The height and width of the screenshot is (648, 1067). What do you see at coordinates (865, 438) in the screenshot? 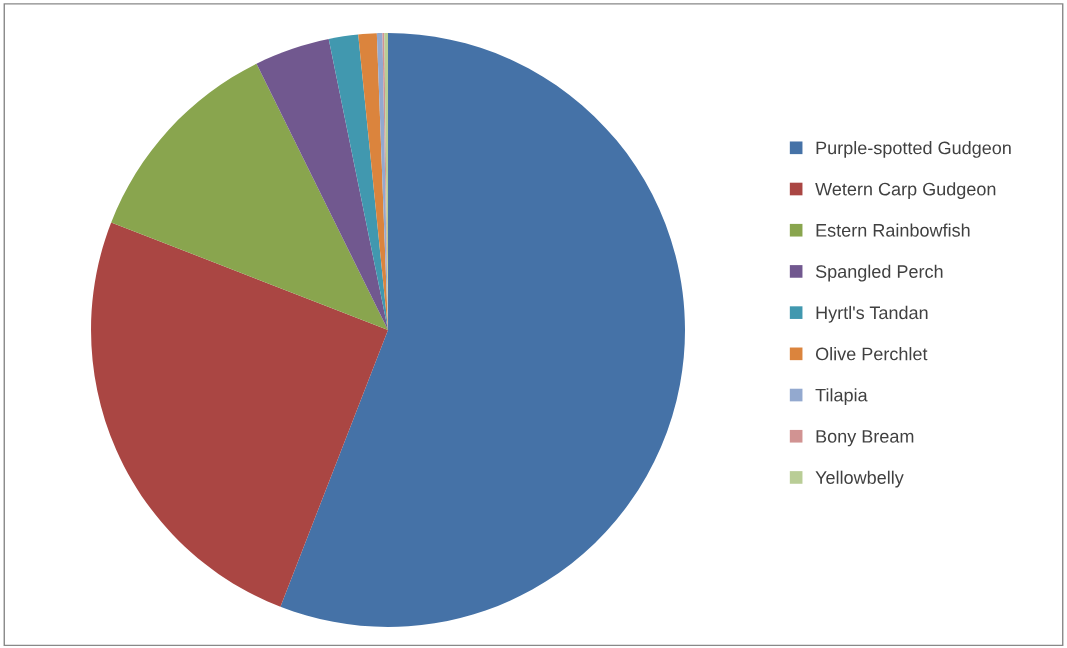
I see `legend-label: Bony Bream` at bounding box center [865, 438].